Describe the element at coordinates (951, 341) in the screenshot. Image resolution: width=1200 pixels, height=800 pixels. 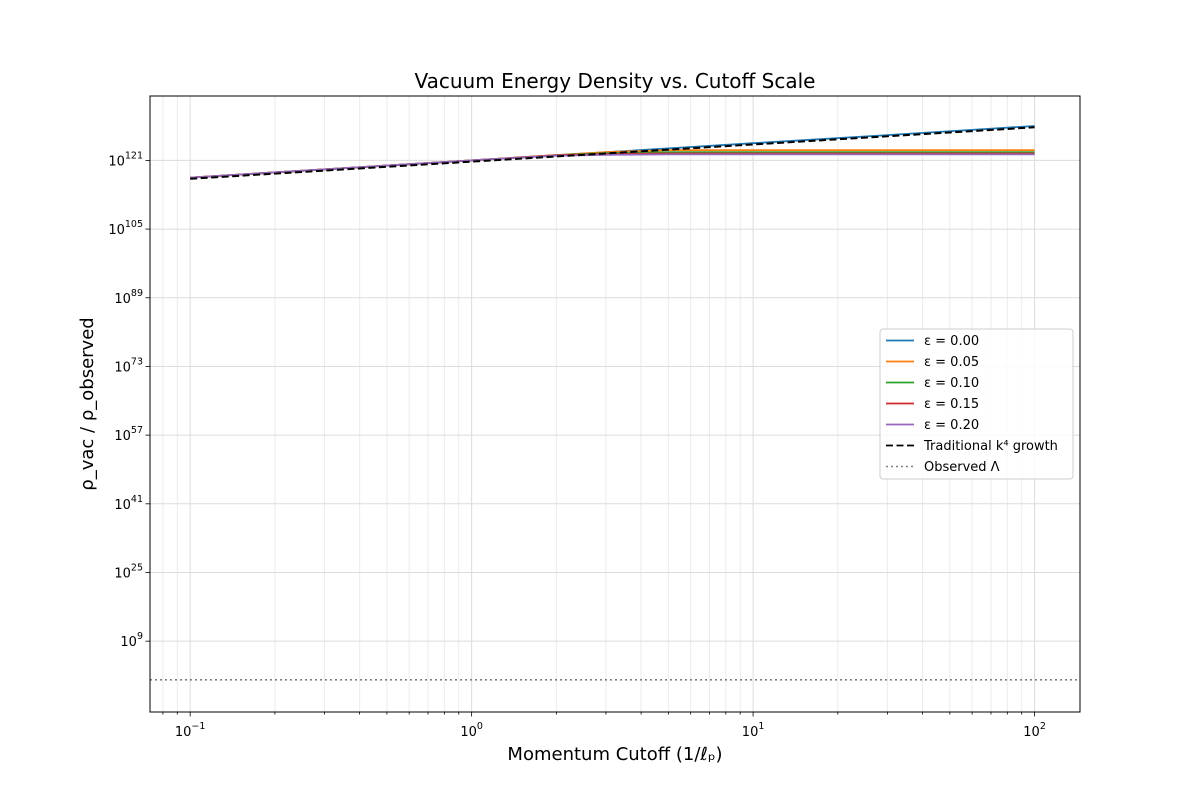
I see `legend-label-0: ε = 0.00` at that location.